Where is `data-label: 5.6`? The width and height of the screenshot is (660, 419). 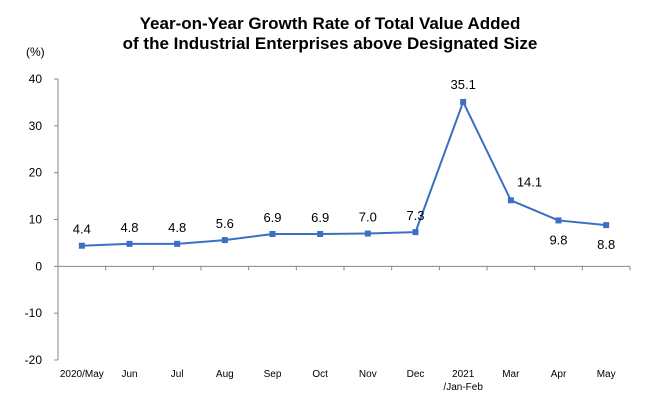
data-label: 5.6 is located at coordinates (225, 223).